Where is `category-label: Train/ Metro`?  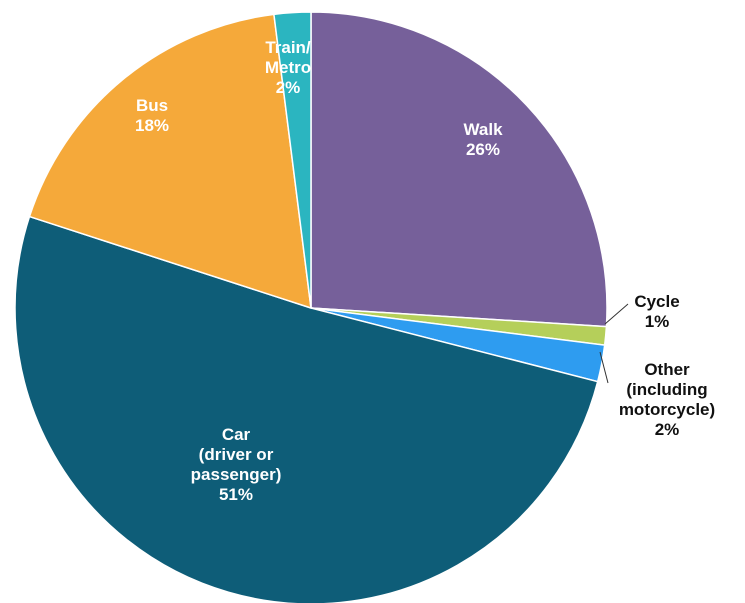
category-label: Train/ Metro is located at coordinates (288, 57).